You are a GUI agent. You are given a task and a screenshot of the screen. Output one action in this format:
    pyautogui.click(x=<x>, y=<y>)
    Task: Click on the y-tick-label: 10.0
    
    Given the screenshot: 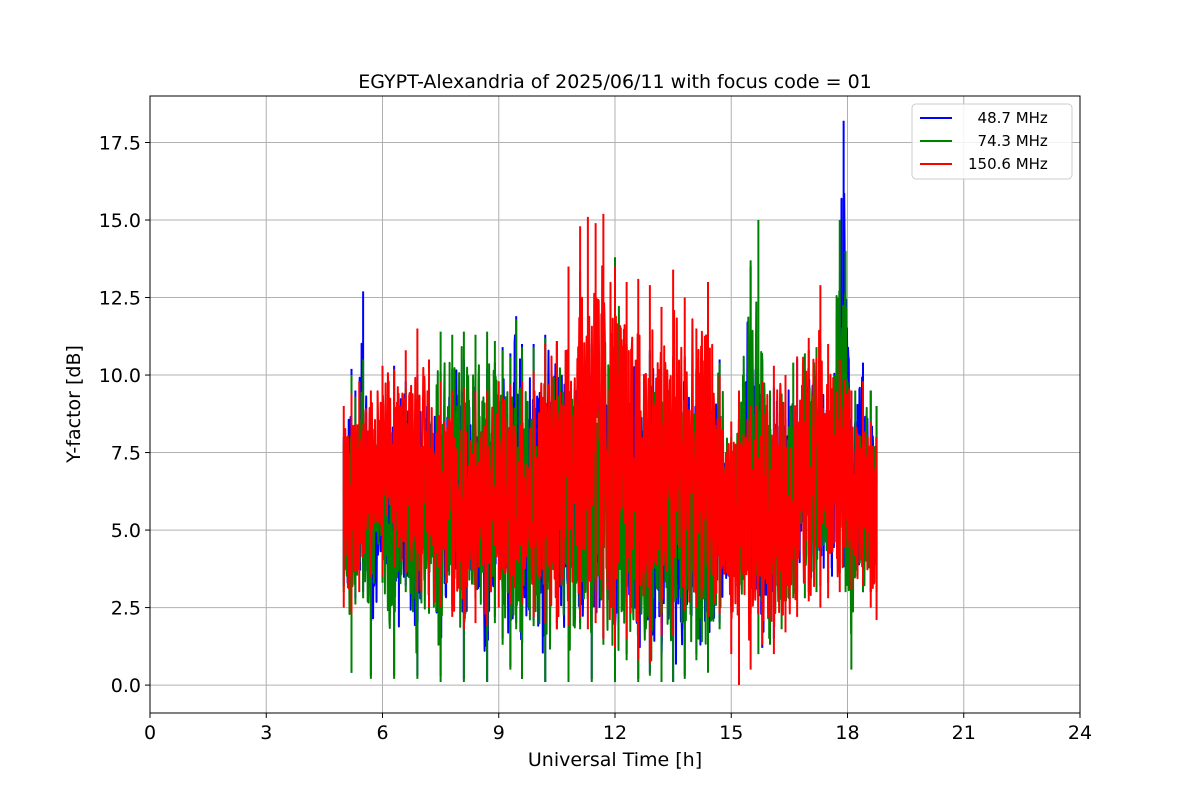 What is the action you would take?
    pyautogui.click(x=120, y=376)
    